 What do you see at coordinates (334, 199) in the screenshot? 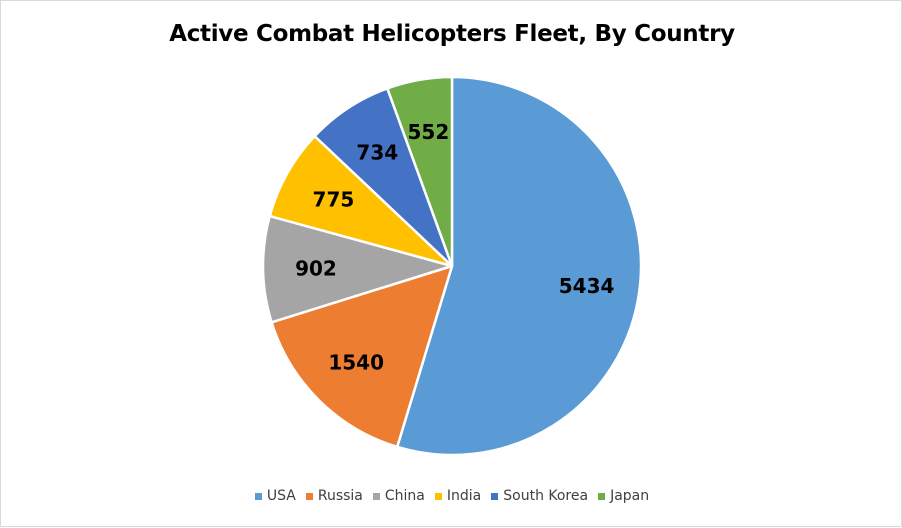
I see `data-label-india: 775` at bounding box center [334, 199].